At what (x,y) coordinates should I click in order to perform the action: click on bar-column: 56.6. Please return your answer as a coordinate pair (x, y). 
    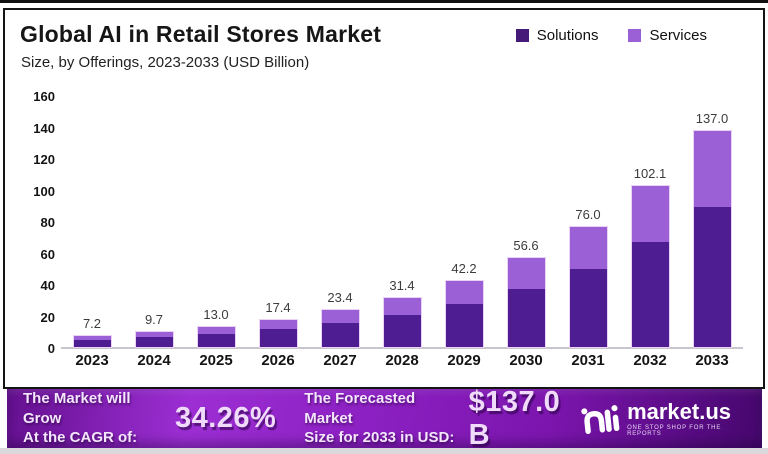
    Looking at the image, I should click on (526, 221).